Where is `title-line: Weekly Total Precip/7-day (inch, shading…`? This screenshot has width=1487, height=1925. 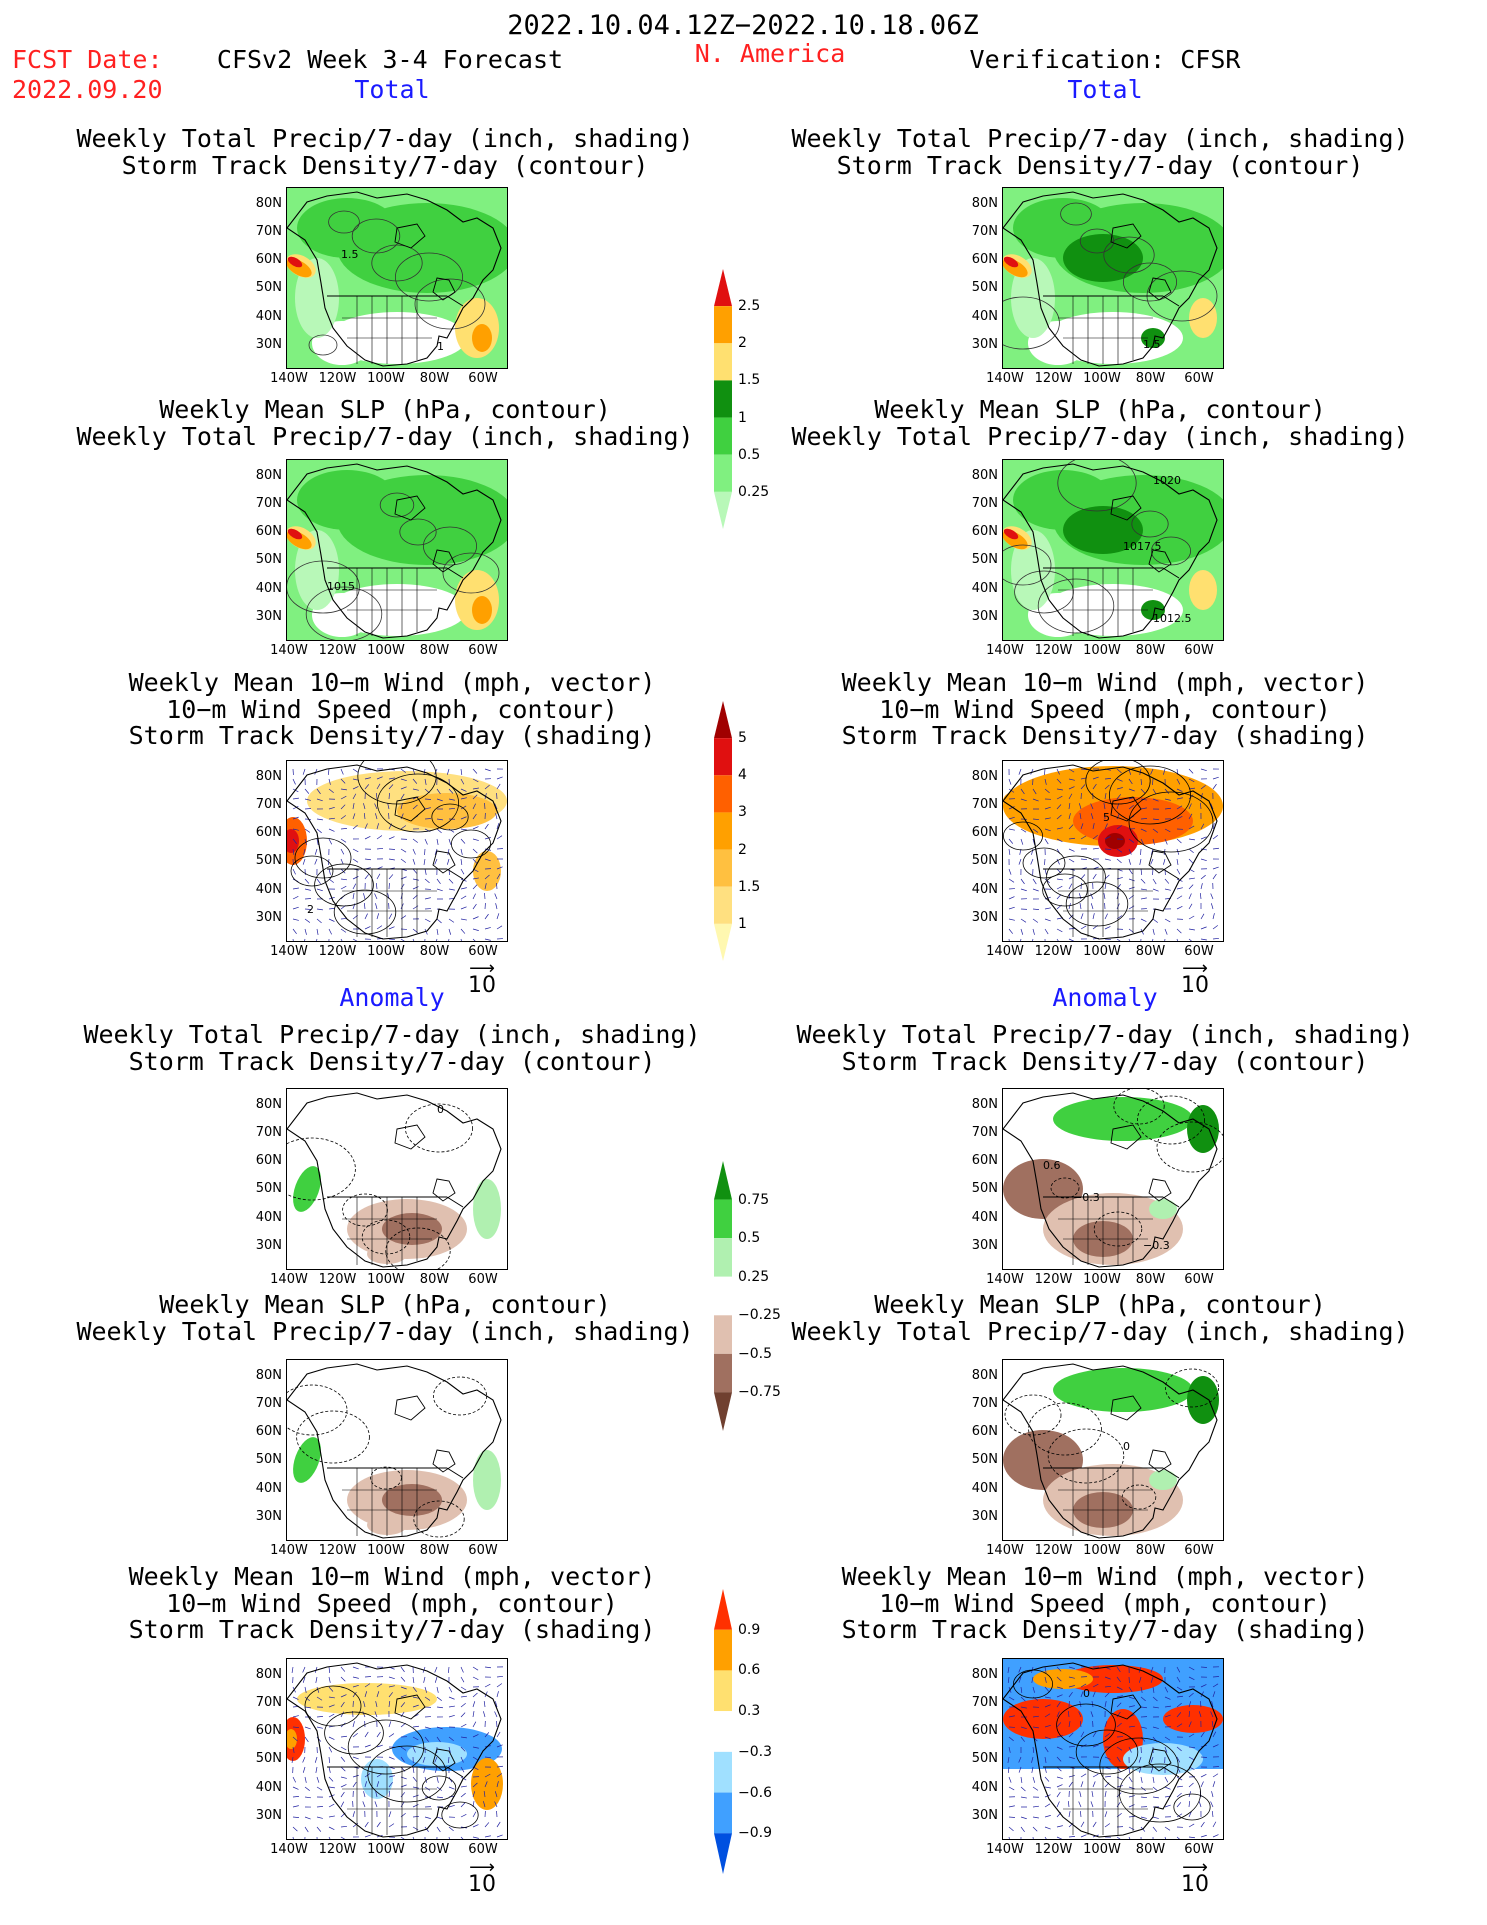
title-line: Weekly Total Precip/7-day (inch, shading… is located at coordinates (385, 138).